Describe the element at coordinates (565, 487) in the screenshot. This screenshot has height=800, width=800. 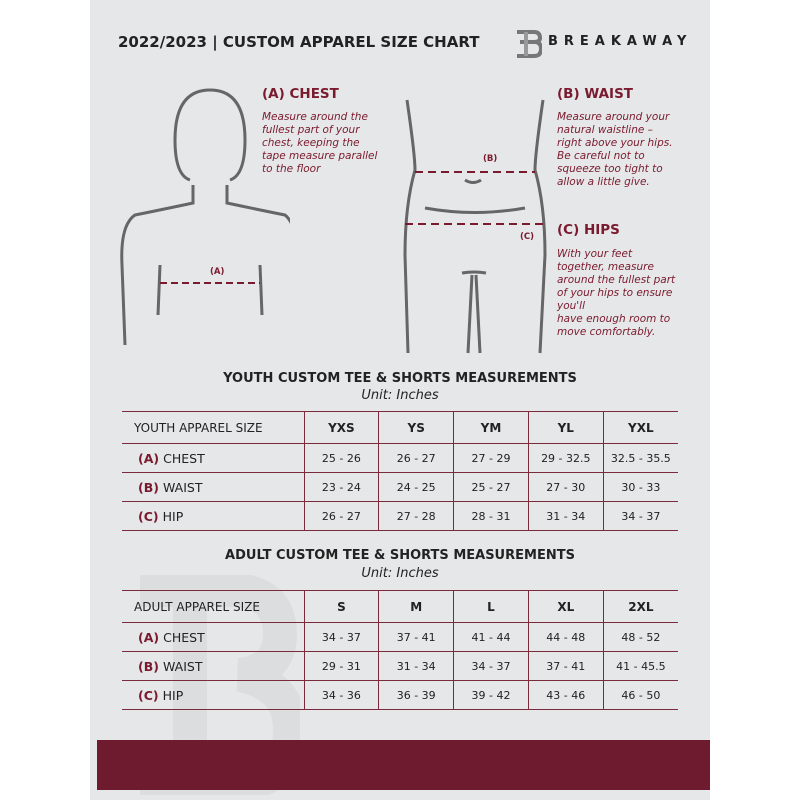
I see `measurement-value: 27 - 30` at that location.